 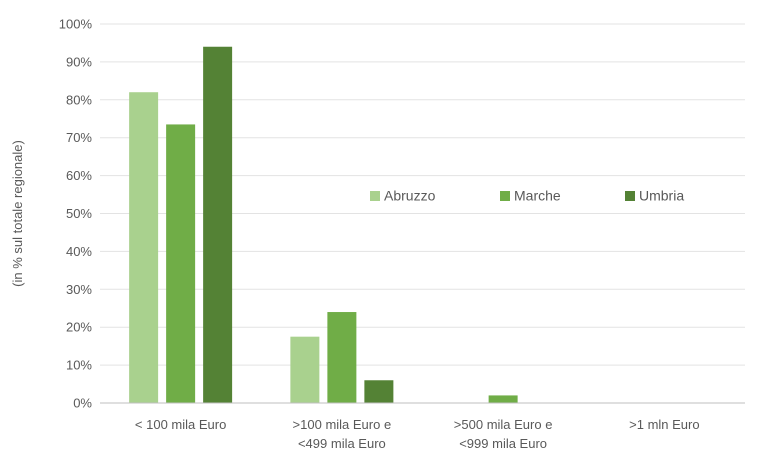 What do you see at coordinates (661, 196) in the screenshot?
I see `legend-label-umbria: Umbria` at bounding box center [661, 196].